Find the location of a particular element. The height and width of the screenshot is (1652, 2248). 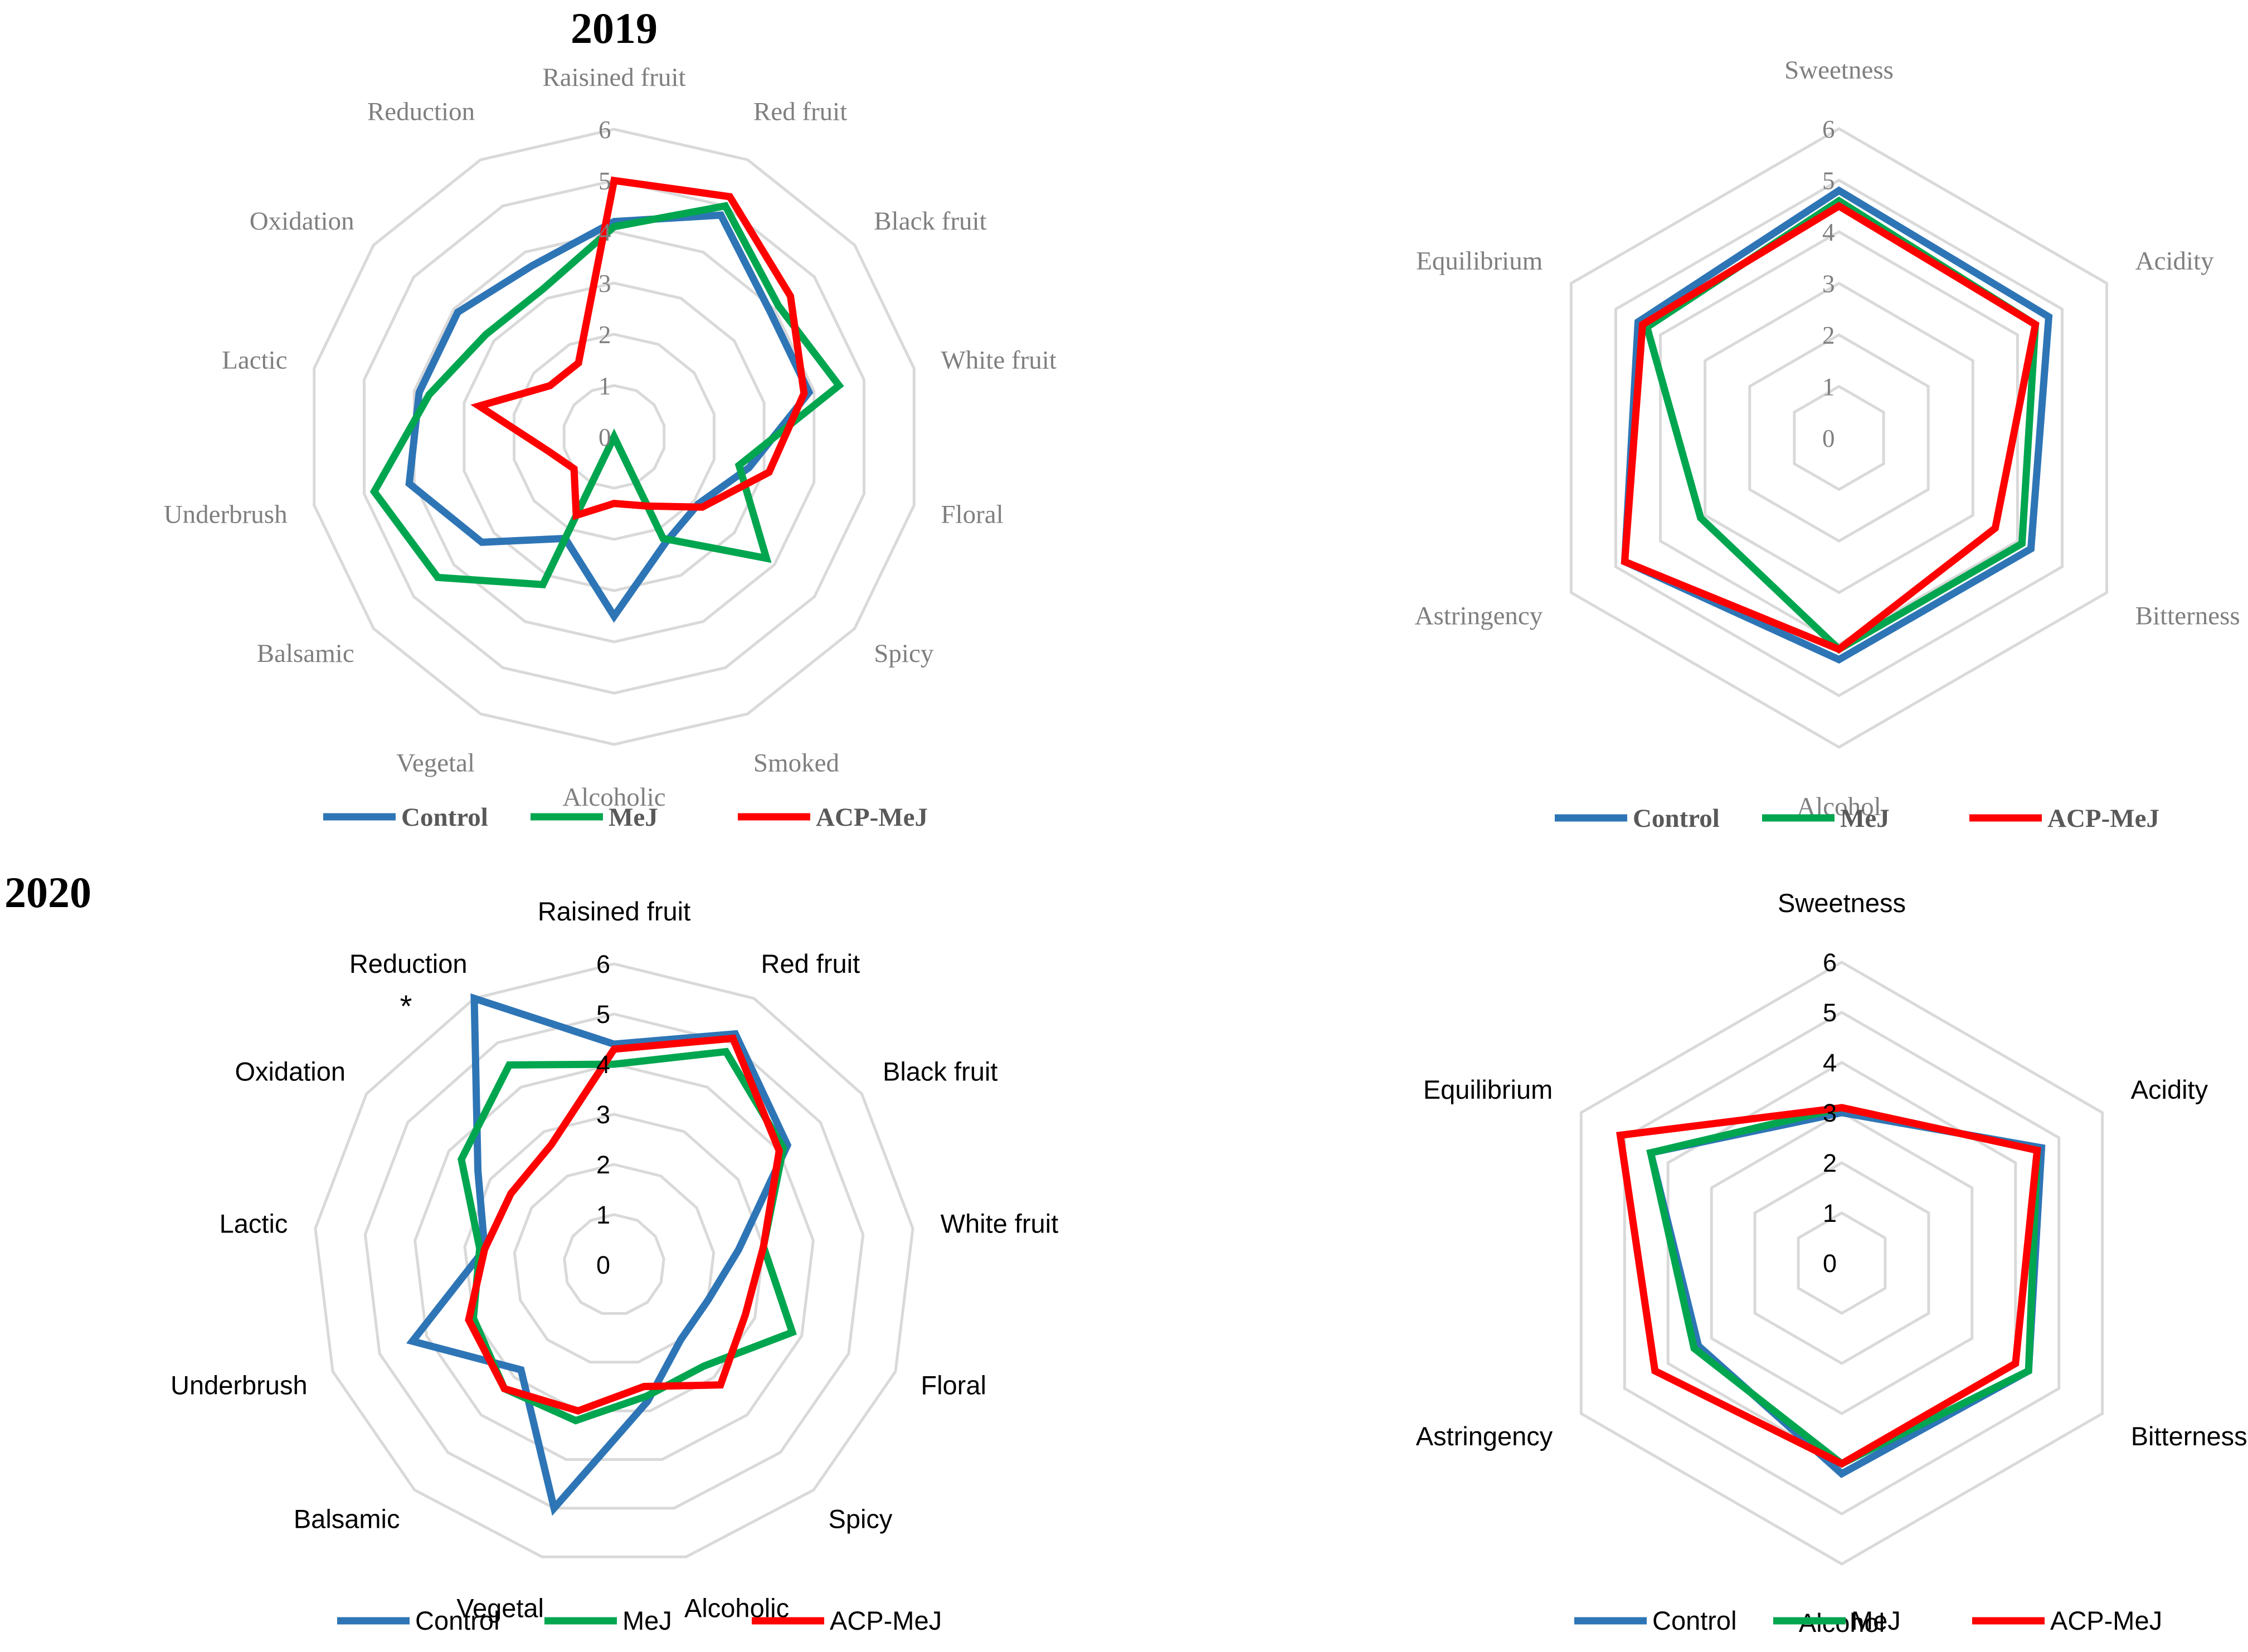

significance-marker: * is located at coordinates (406, 1006).